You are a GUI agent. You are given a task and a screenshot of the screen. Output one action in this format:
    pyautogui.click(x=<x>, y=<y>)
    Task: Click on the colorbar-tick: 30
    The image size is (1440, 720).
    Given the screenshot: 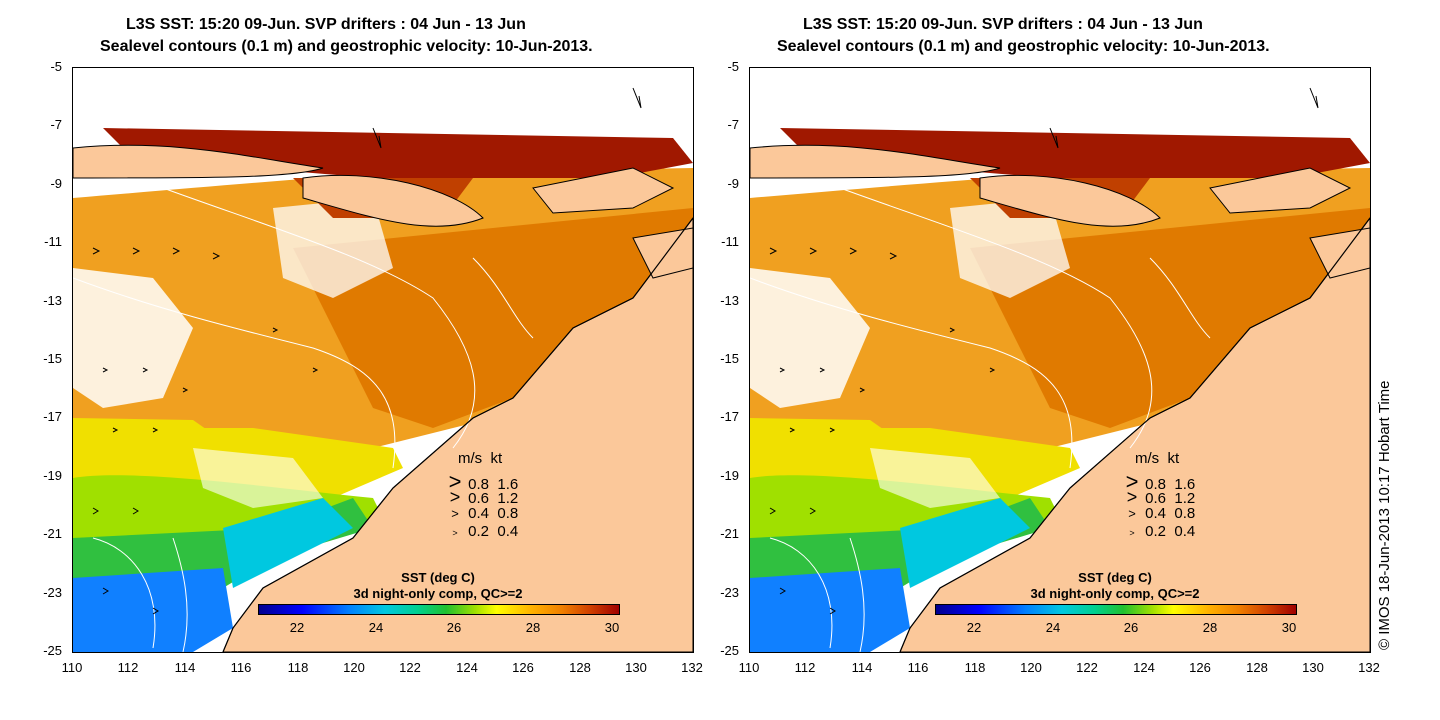 What is the action you would take?
    pyautogui.click(x=612, y=627)
    